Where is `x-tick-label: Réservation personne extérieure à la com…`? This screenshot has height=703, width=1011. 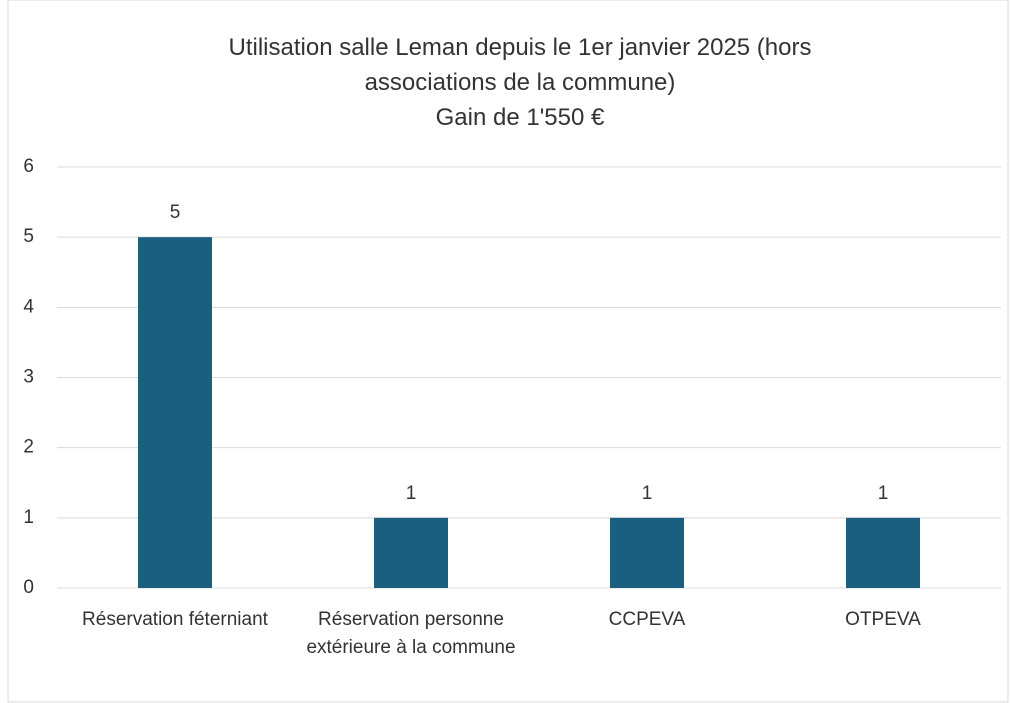
x-tick-label: Réservation personne extérieure à la com… is located at coordinates (411, 633).